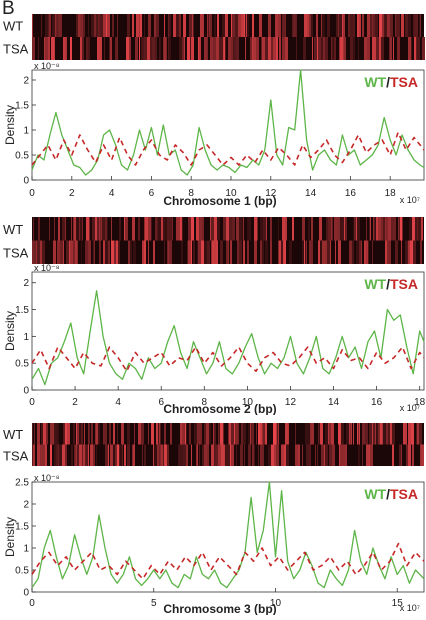  Describe the element at coordinates (404, 82) in the screenshot. I see `legend-tsa: TSA` at that location.